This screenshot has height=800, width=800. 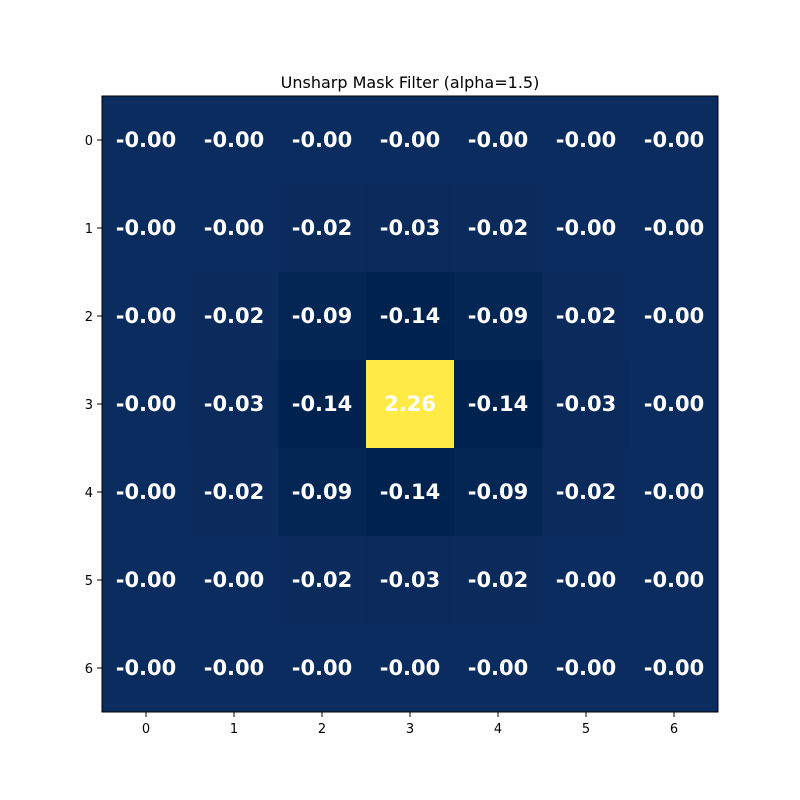 I want to click on heatmap-cell-r1-c6, so click(x=674, y=228).